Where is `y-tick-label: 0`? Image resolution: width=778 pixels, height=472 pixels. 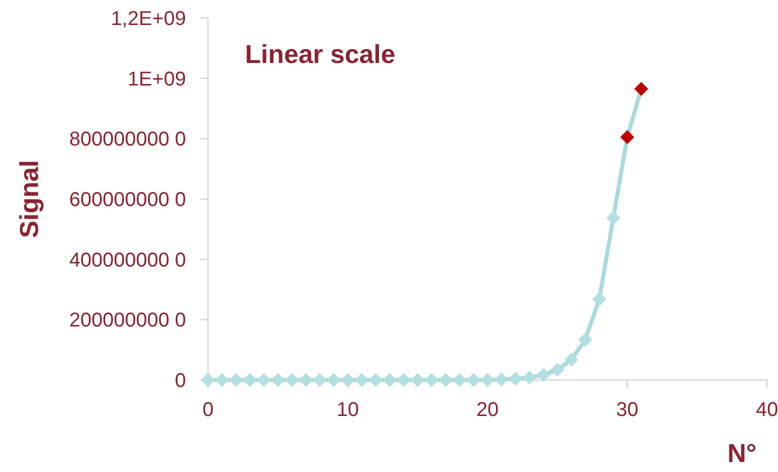 y-tick-label: 0 is located at coordinates (180, 381).